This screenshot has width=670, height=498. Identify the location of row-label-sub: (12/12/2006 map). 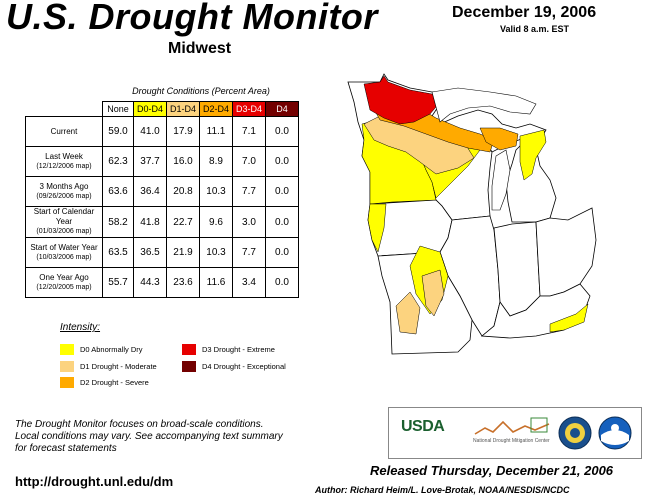
(64, 166).